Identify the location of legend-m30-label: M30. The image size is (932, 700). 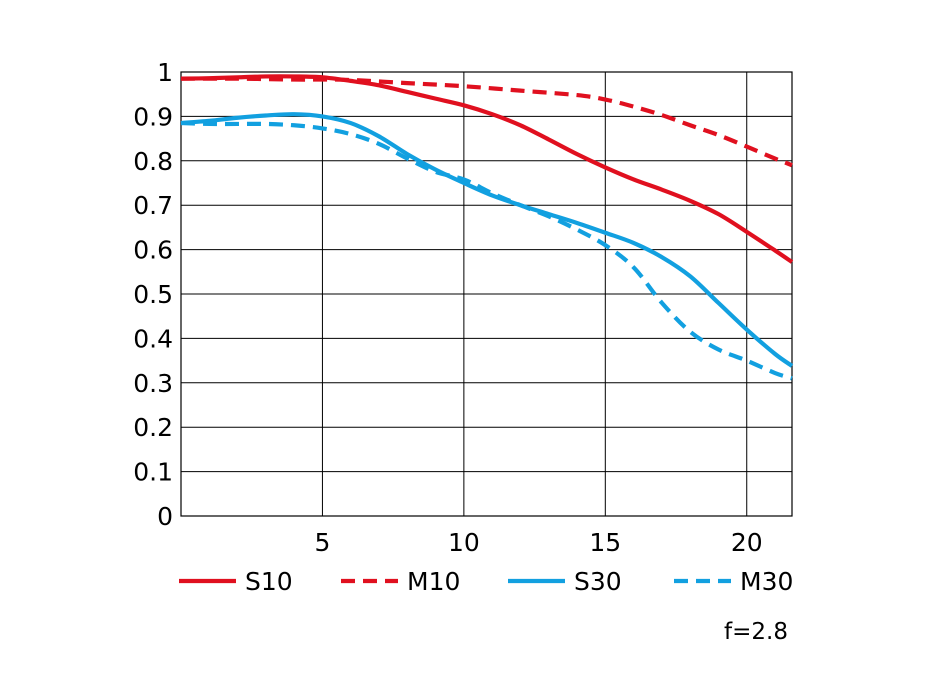
(766, 581).